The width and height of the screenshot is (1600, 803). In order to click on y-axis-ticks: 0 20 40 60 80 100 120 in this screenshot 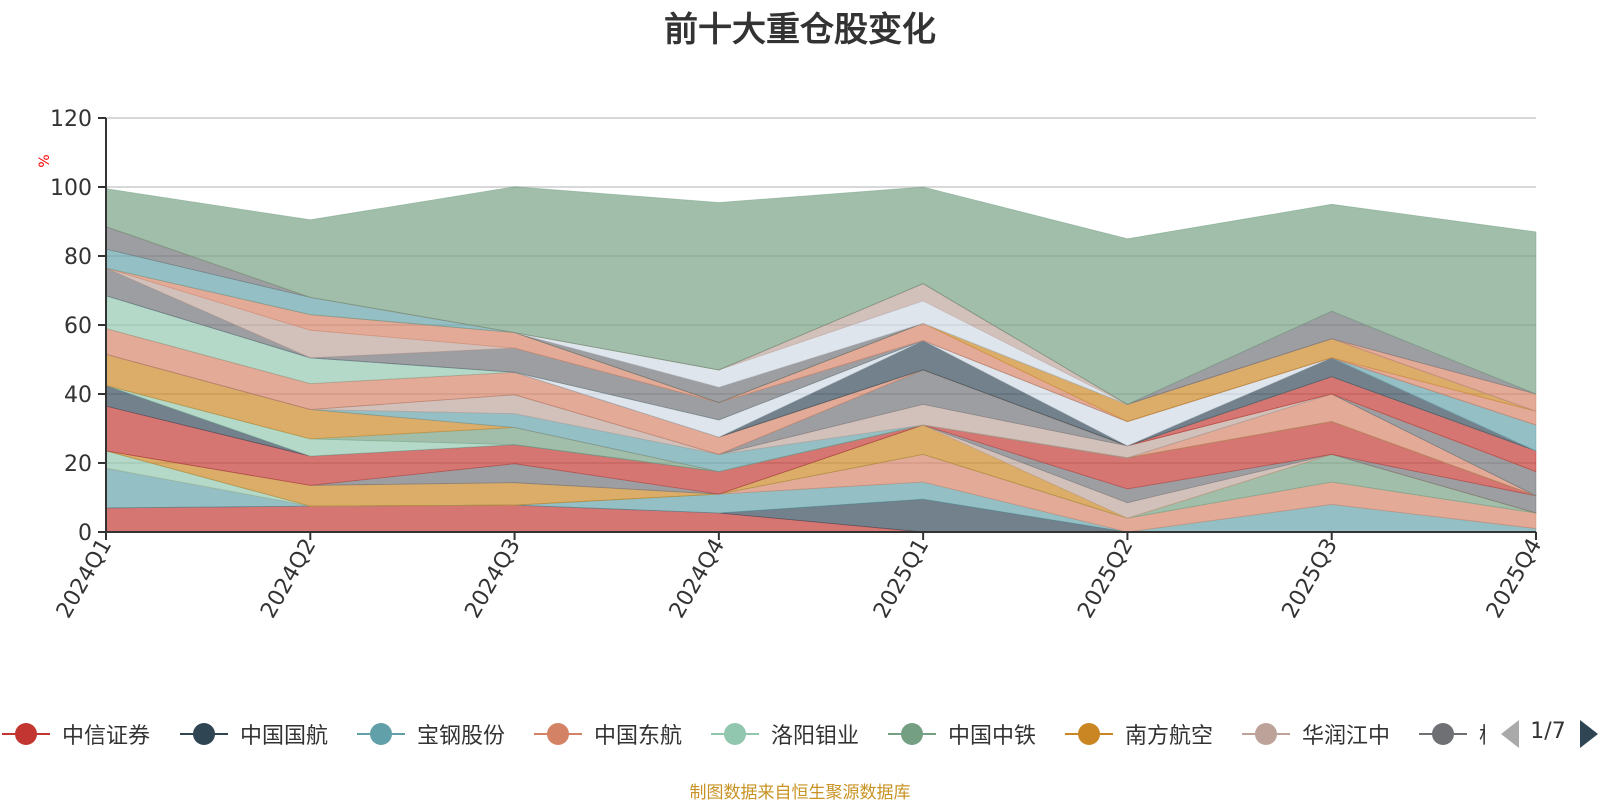, I will do `click(78, 326)`.